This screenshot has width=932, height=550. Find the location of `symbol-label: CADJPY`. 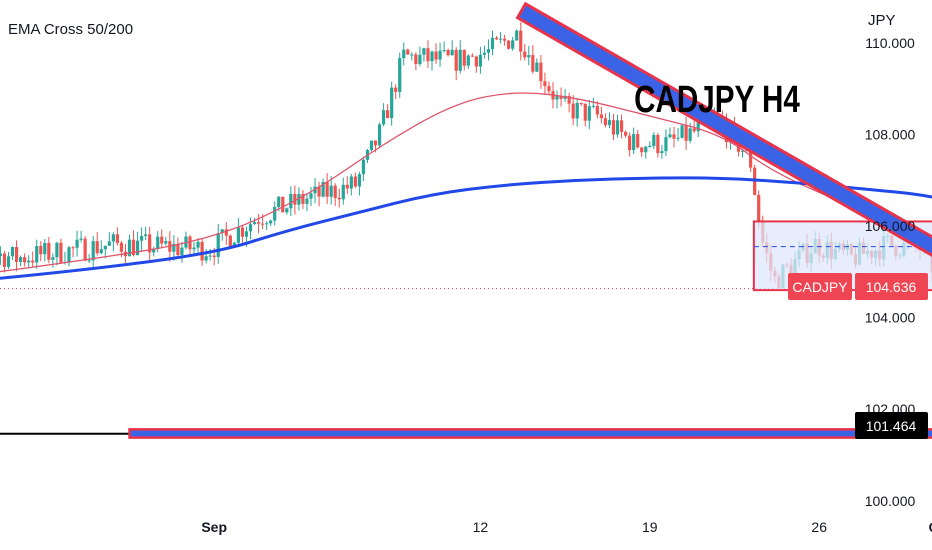

symbol-label: CADJPY is located at coordinates (820, 287).